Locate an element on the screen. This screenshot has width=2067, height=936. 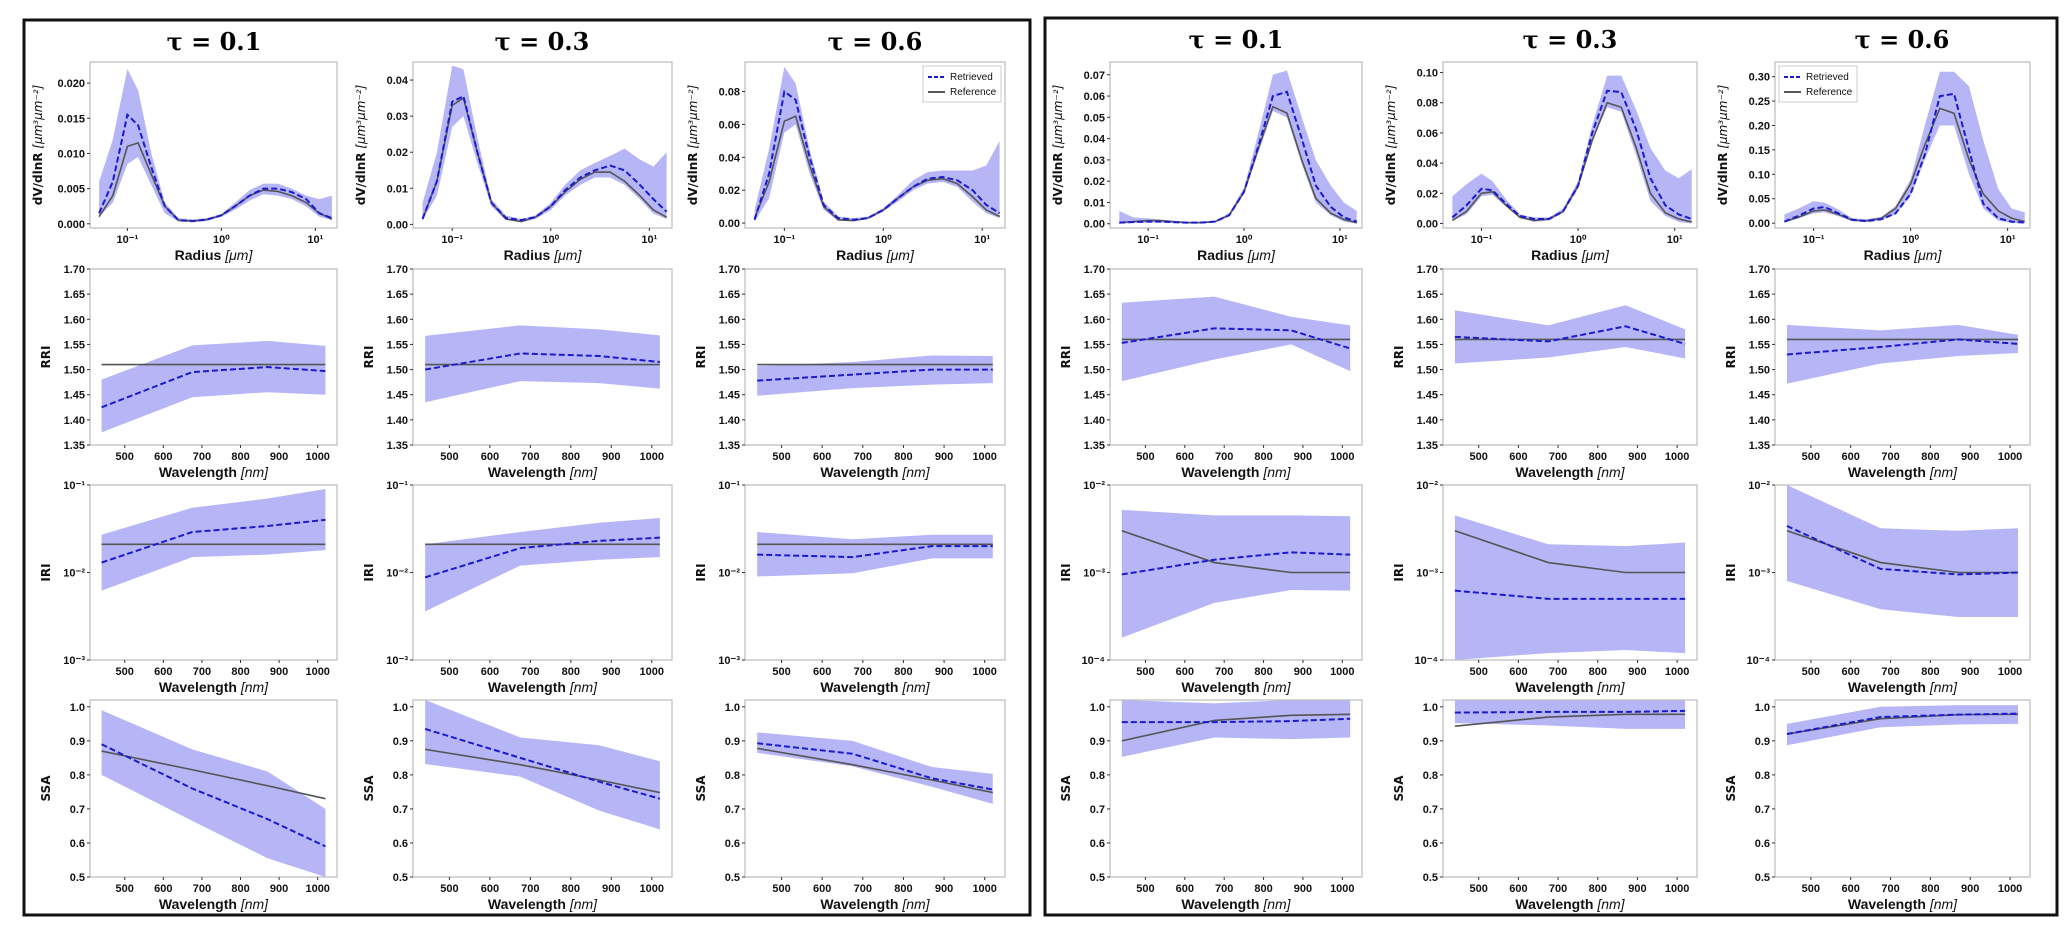
y-axis-label: SSA is located at coordinates (1731, 788).